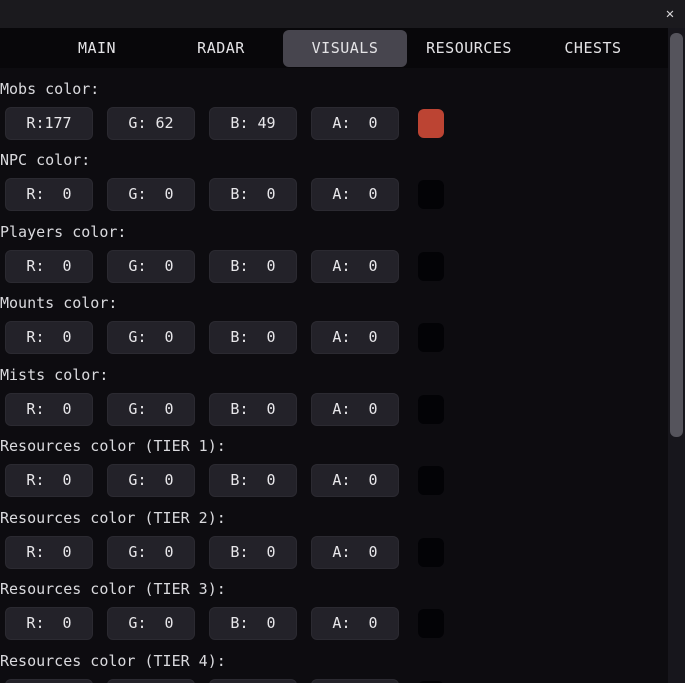 The image size is (685, 683). I want to click on scrollbar-thumb, so click(676, 235).